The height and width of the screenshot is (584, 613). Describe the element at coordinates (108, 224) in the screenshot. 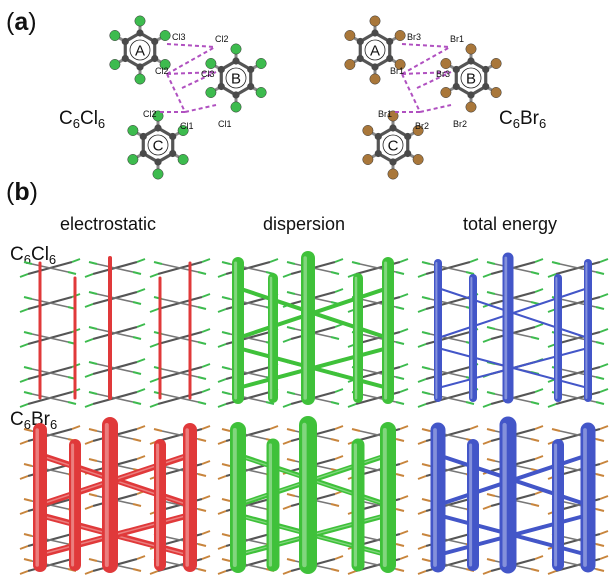

I see `column-title-electrostatic: electrostatic` at that location.